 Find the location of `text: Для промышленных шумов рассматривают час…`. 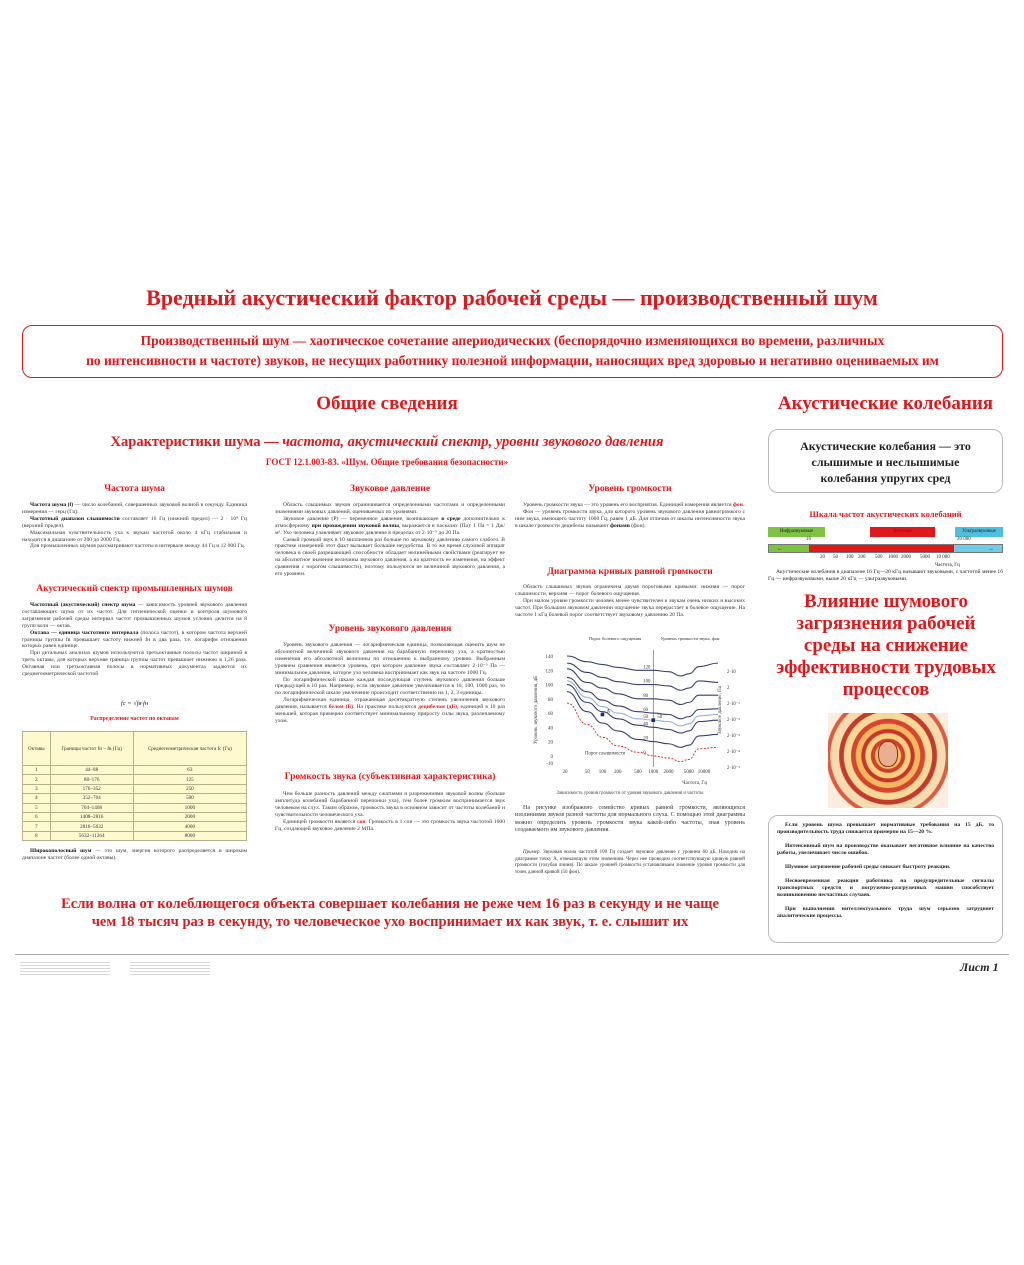

text: Для промышленных шумов рассматривают час… is located at coordinates (138, 546).